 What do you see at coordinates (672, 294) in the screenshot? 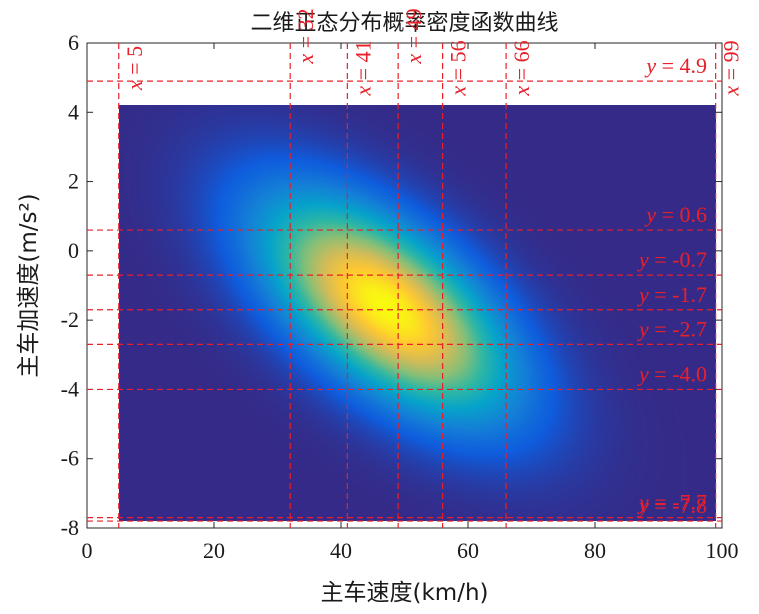
I see `hline-label: y = -1.7` at bounding box center [672, 294].